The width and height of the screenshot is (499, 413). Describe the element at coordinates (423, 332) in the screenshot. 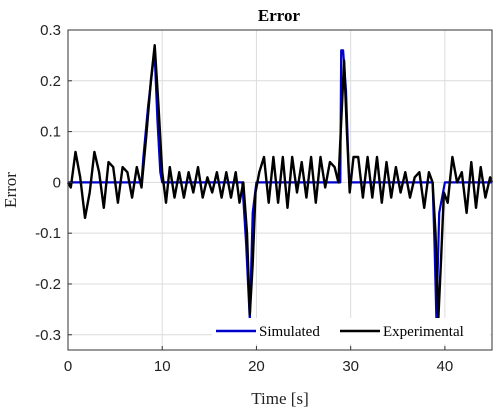

I see `legend-entry-experimental: Experimental` at that location.